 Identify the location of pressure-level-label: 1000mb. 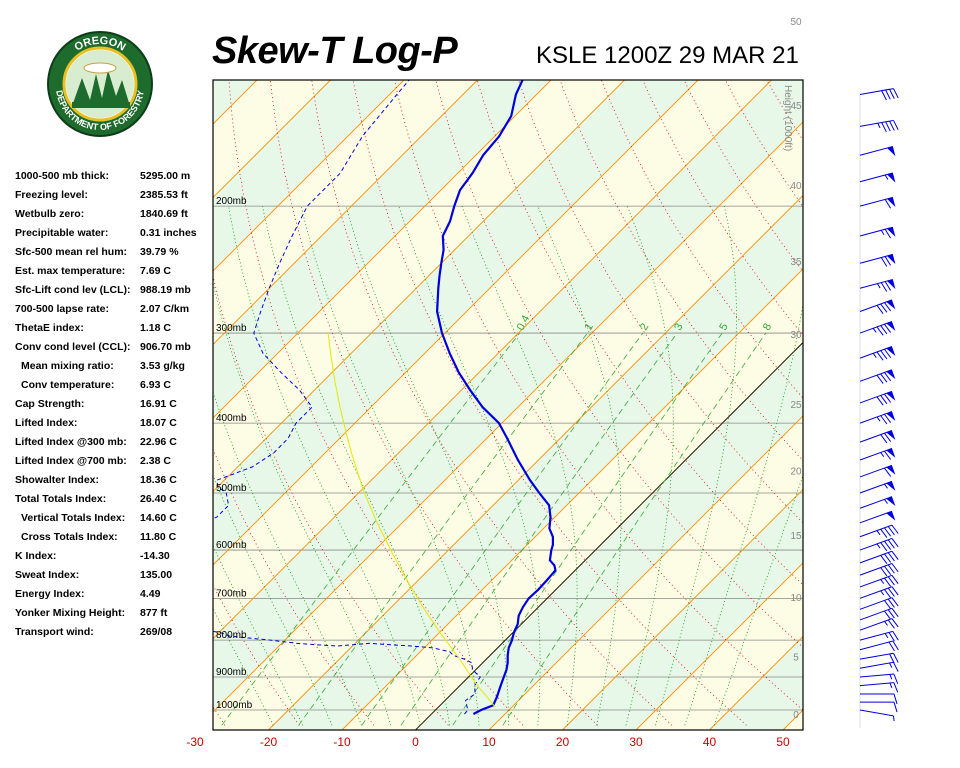
(234, 705).